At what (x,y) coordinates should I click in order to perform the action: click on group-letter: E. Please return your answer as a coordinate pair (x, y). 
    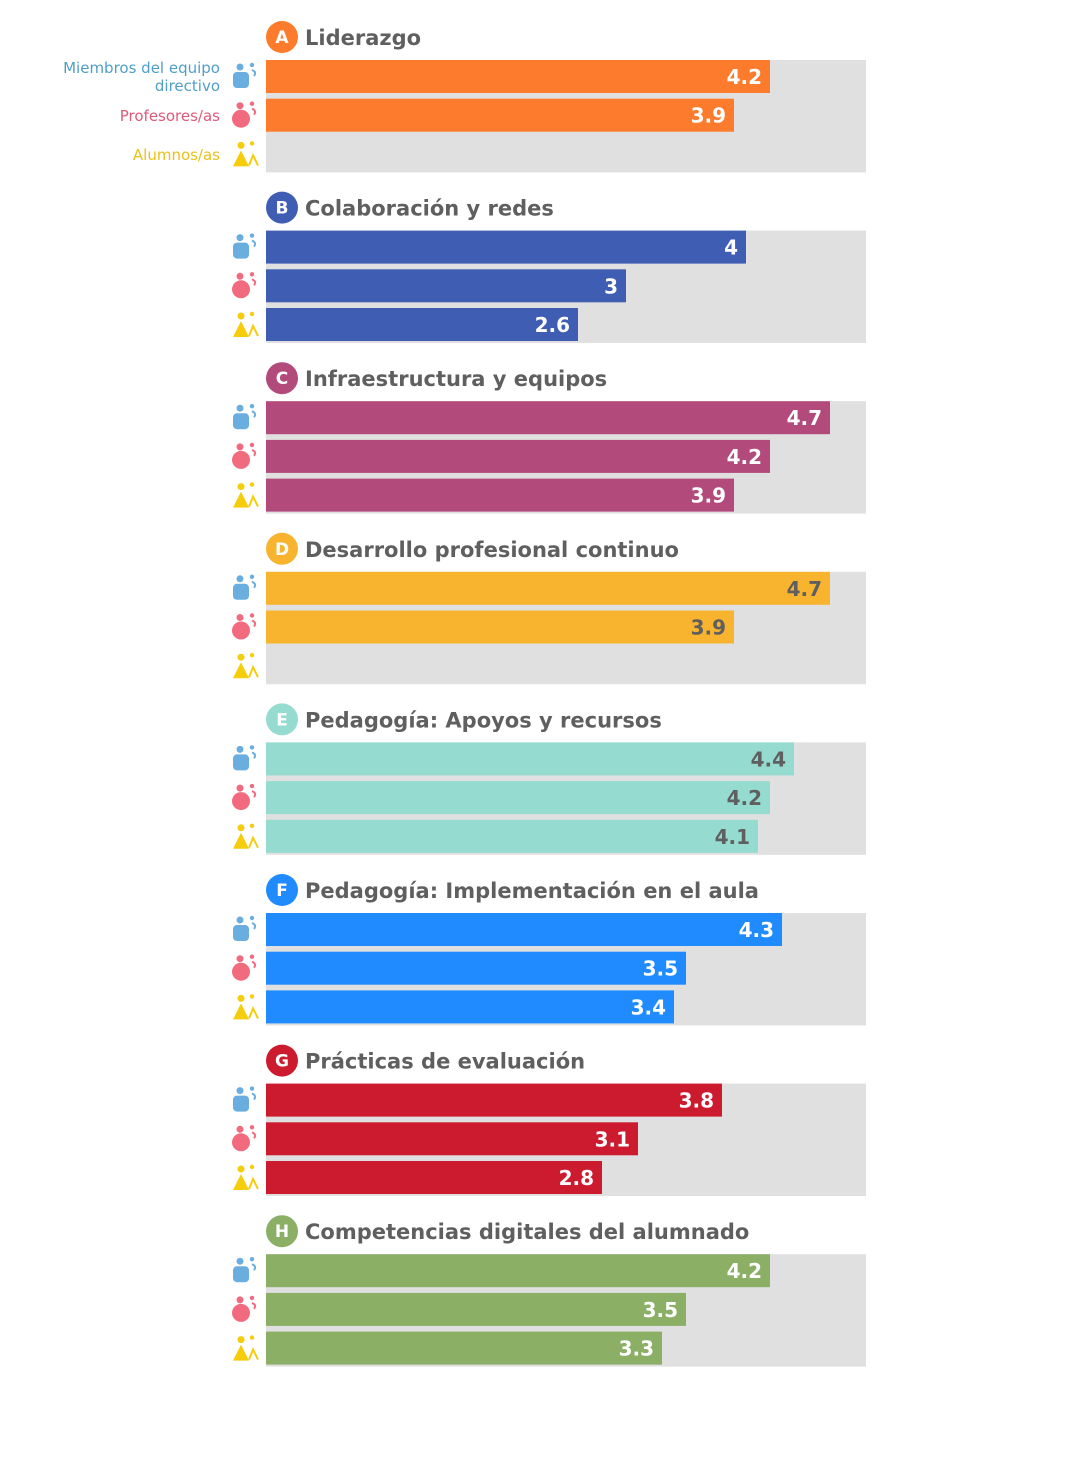
    Looking at the image, I should click on (282, 720).